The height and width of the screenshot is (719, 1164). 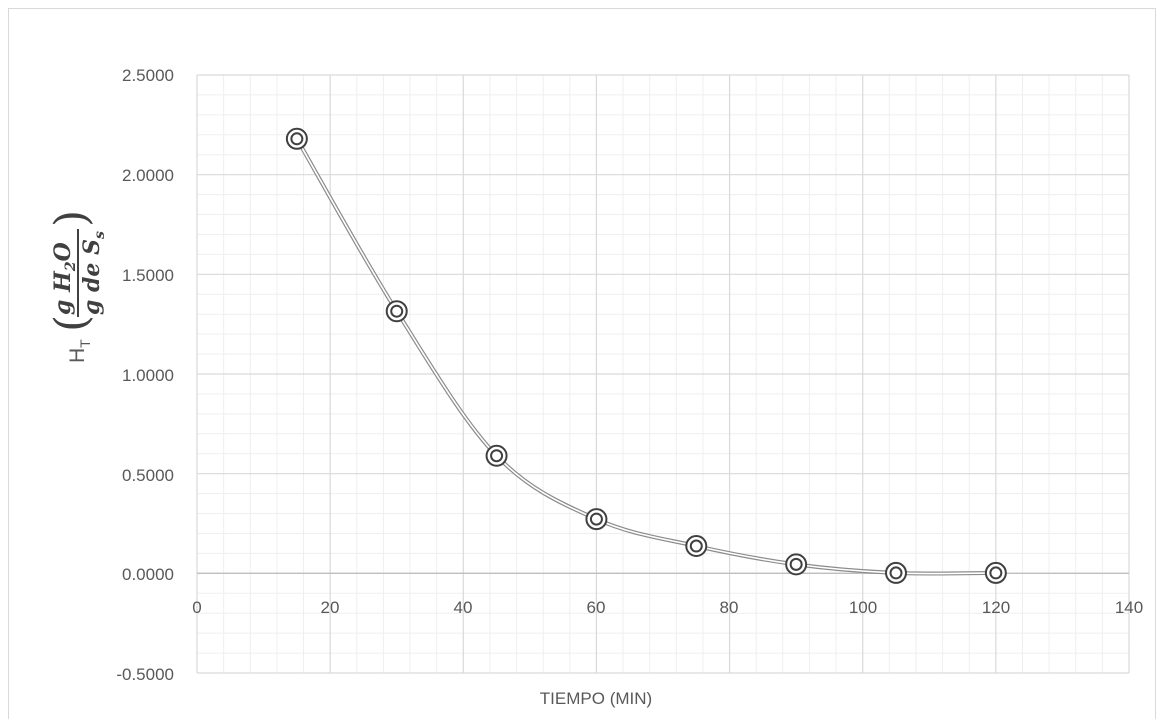 What do you see at coordinates (596, 607) in the screenshot?
I see `x-tick-label: 60` at bounding box center [596, 607].